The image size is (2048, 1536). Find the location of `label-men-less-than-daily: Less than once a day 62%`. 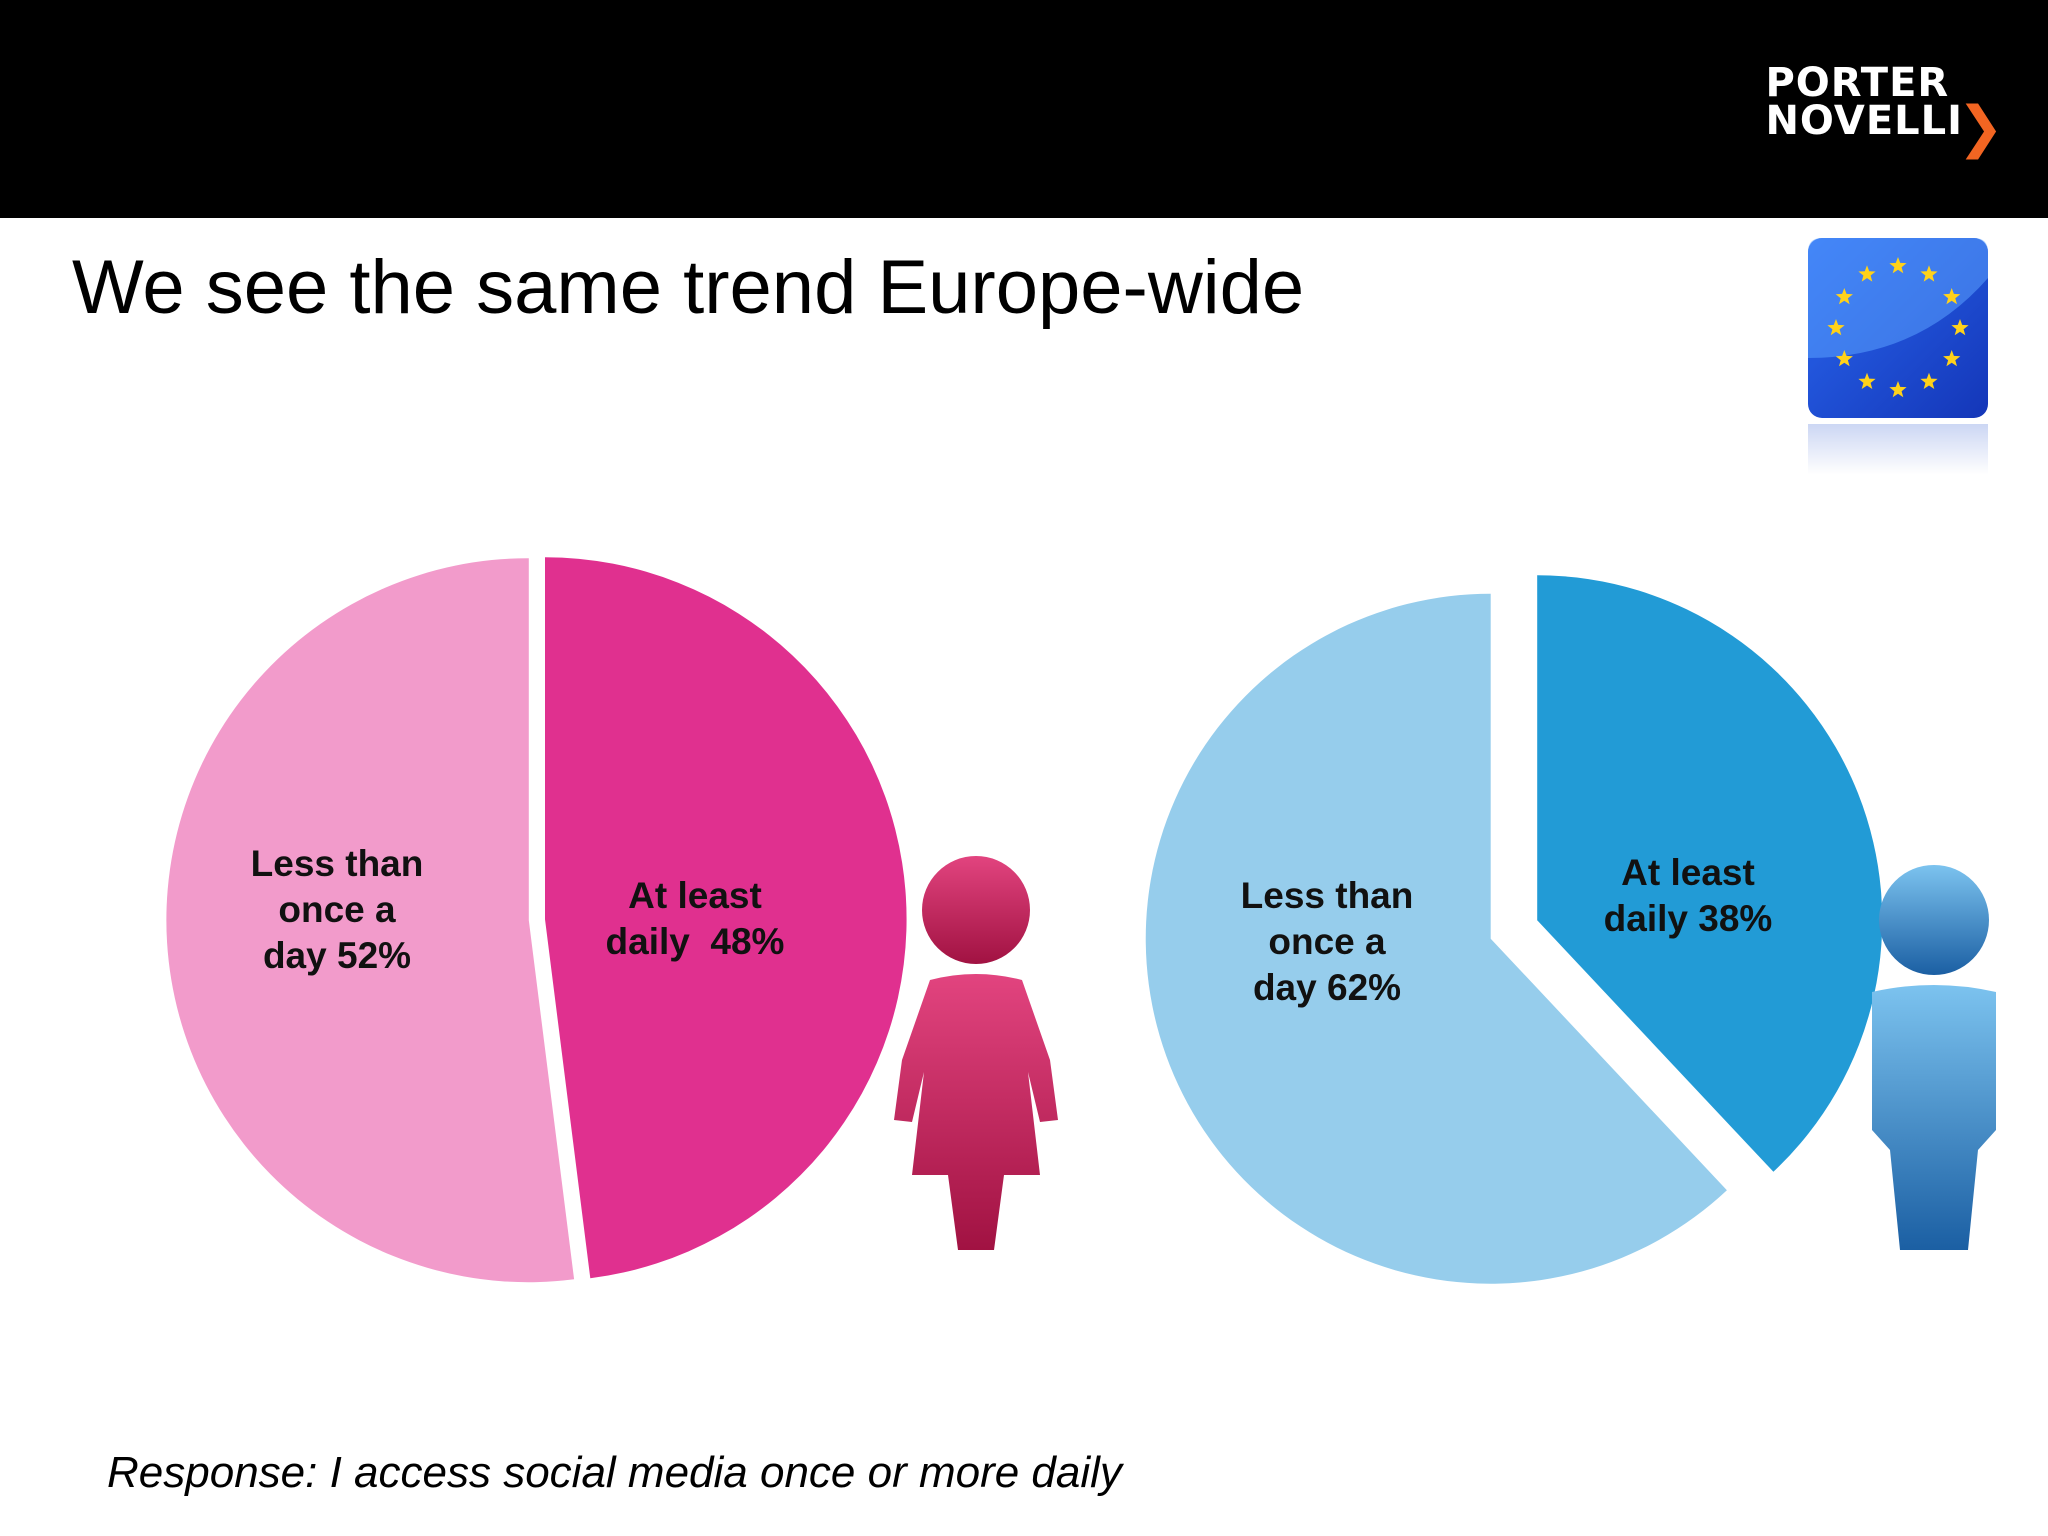

label-men-less-than-daily: Less than once a day 62% is located at coordinates (1327, 941).